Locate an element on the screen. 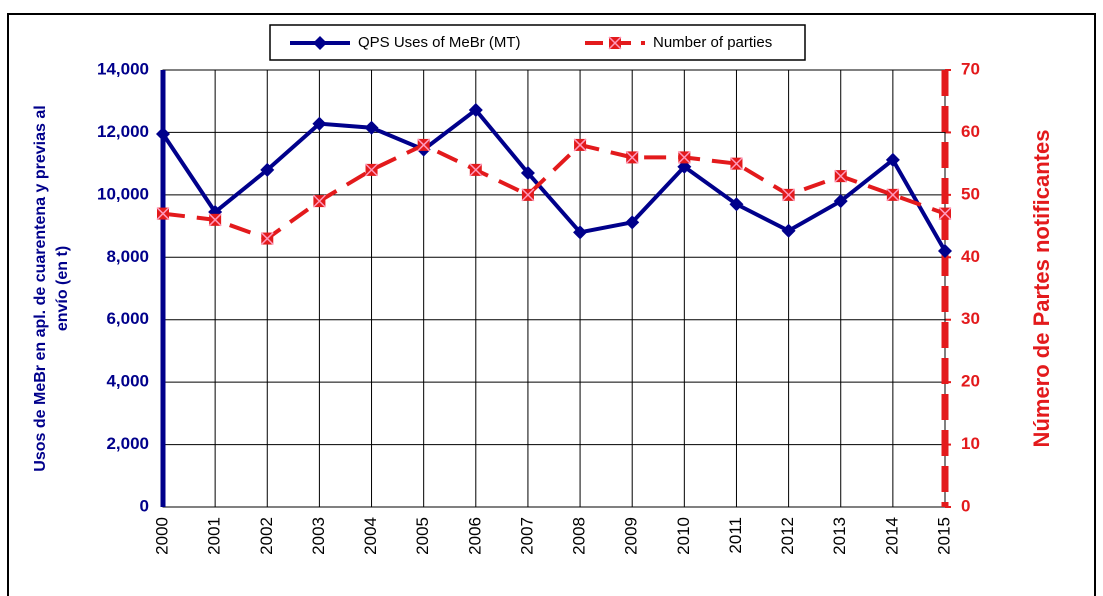 This screenshot has width=1103, height=596. y-tick-label: 4,000 is located at coordinates (127, 381).